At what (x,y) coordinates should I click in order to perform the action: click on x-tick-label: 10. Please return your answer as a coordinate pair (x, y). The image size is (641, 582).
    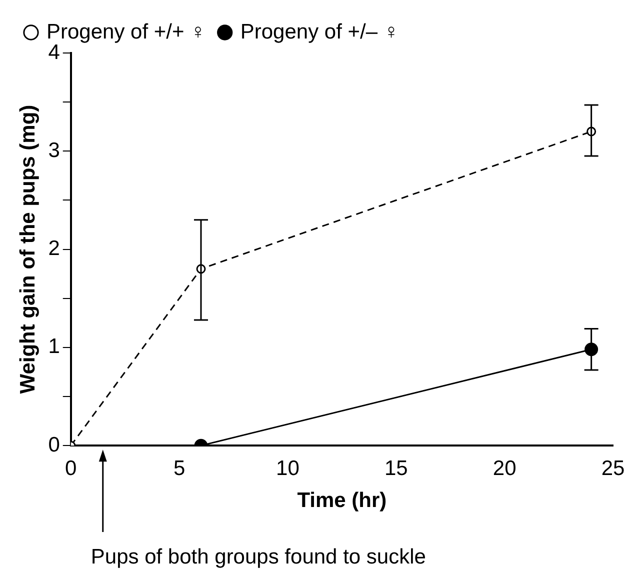
    Looking at the image, I should click on (288, 468).